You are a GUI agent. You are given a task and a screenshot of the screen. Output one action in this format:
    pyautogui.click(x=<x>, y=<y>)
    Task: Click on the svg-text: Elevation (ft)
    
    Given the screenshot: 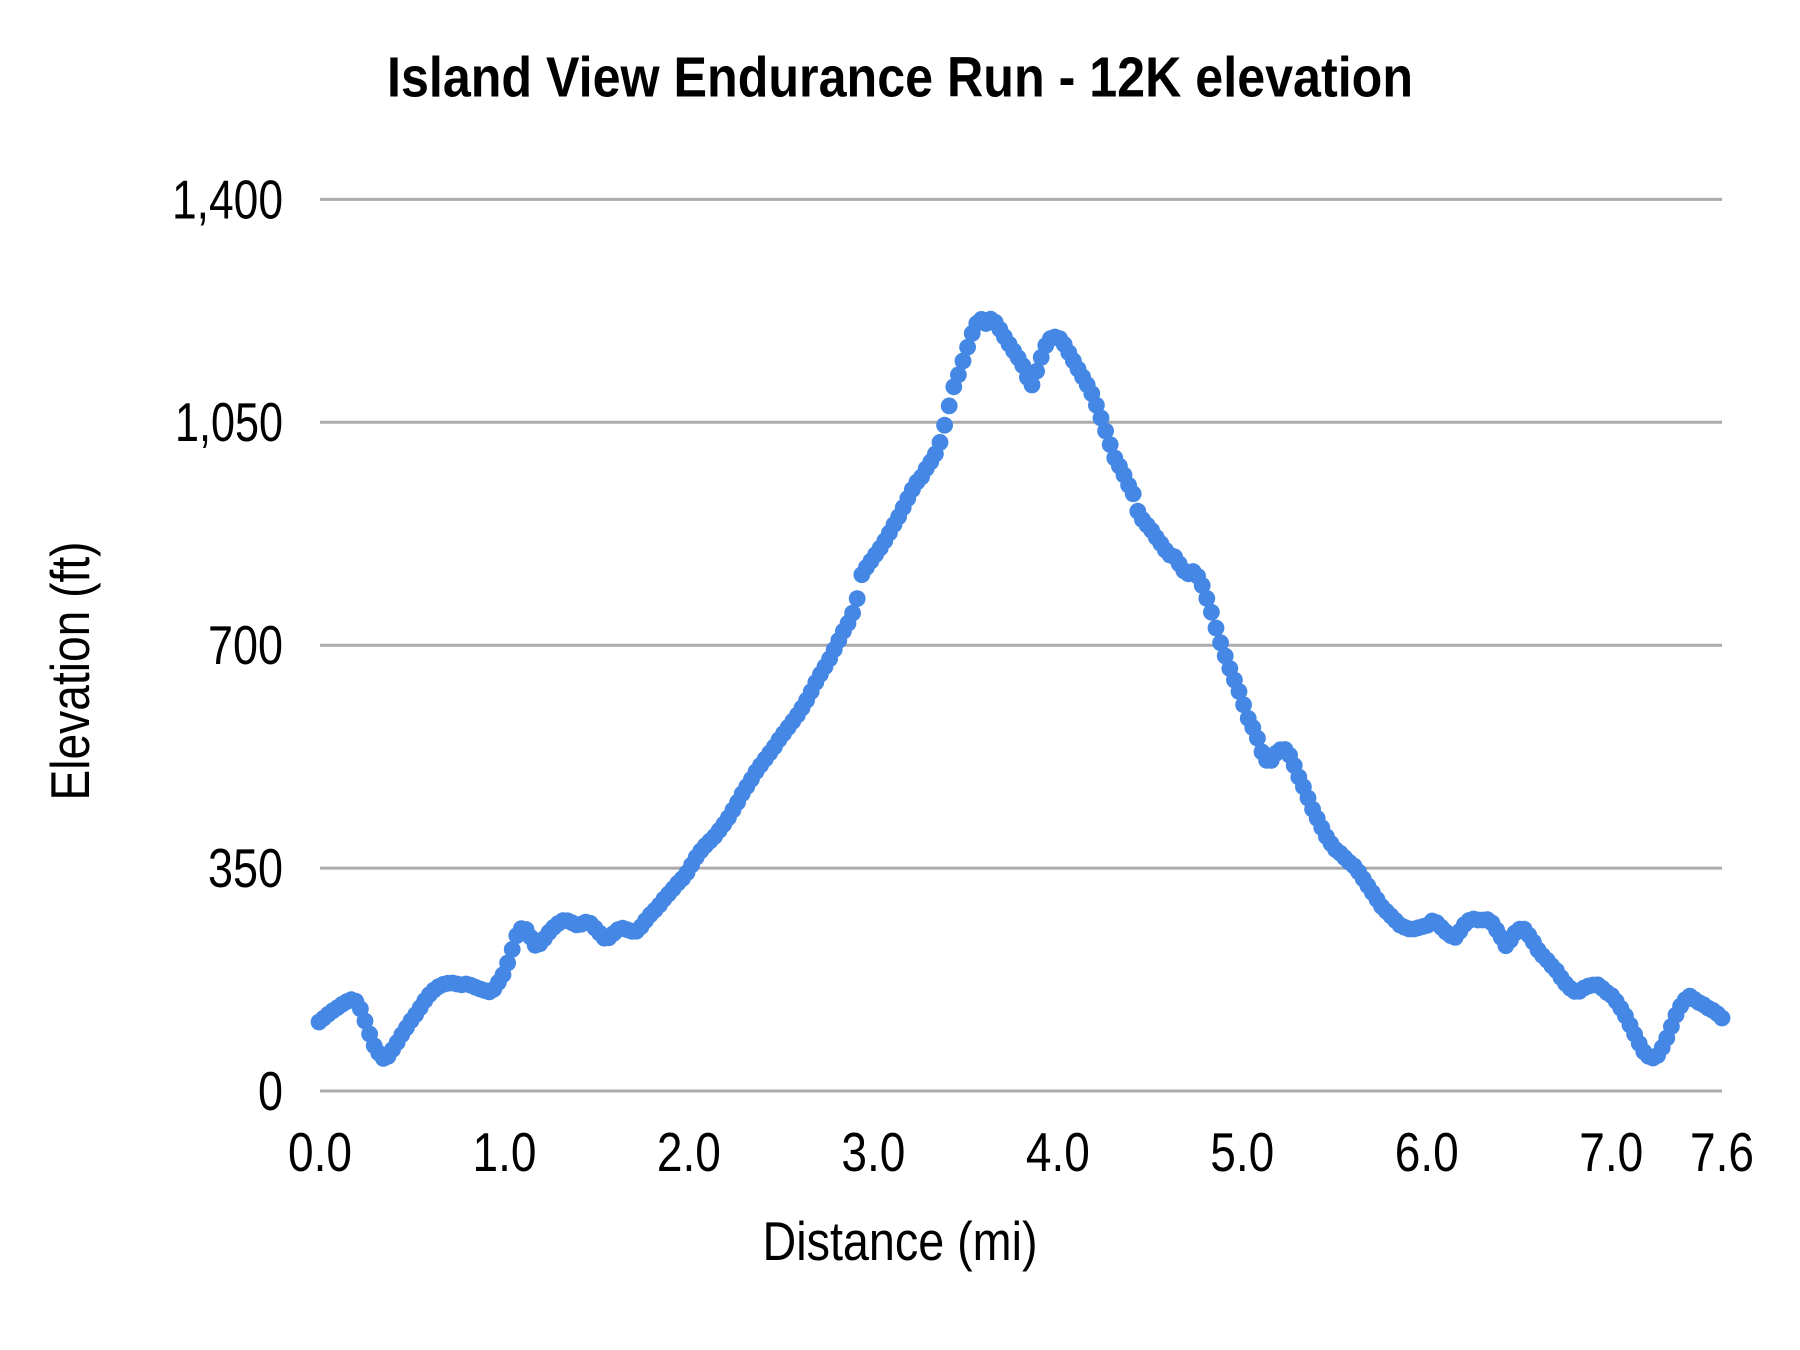 What is the action you would take?
    pyautogui.click(x=70, y=671)
    